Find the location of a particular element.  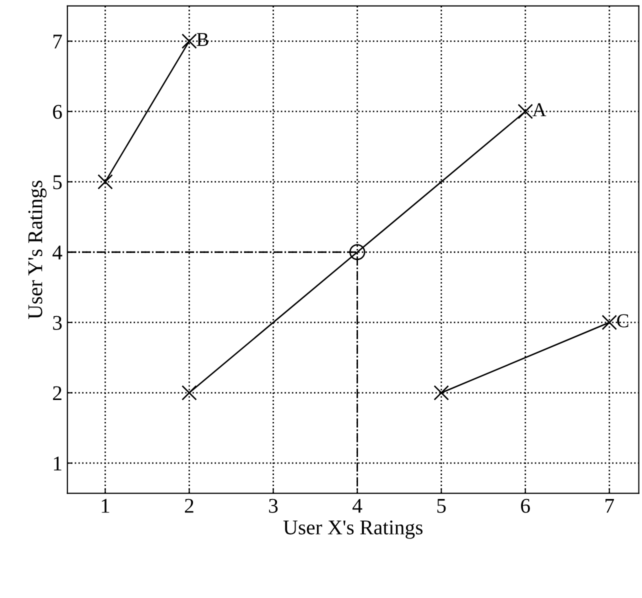

annotation: C is located at coordinates (622, 321).